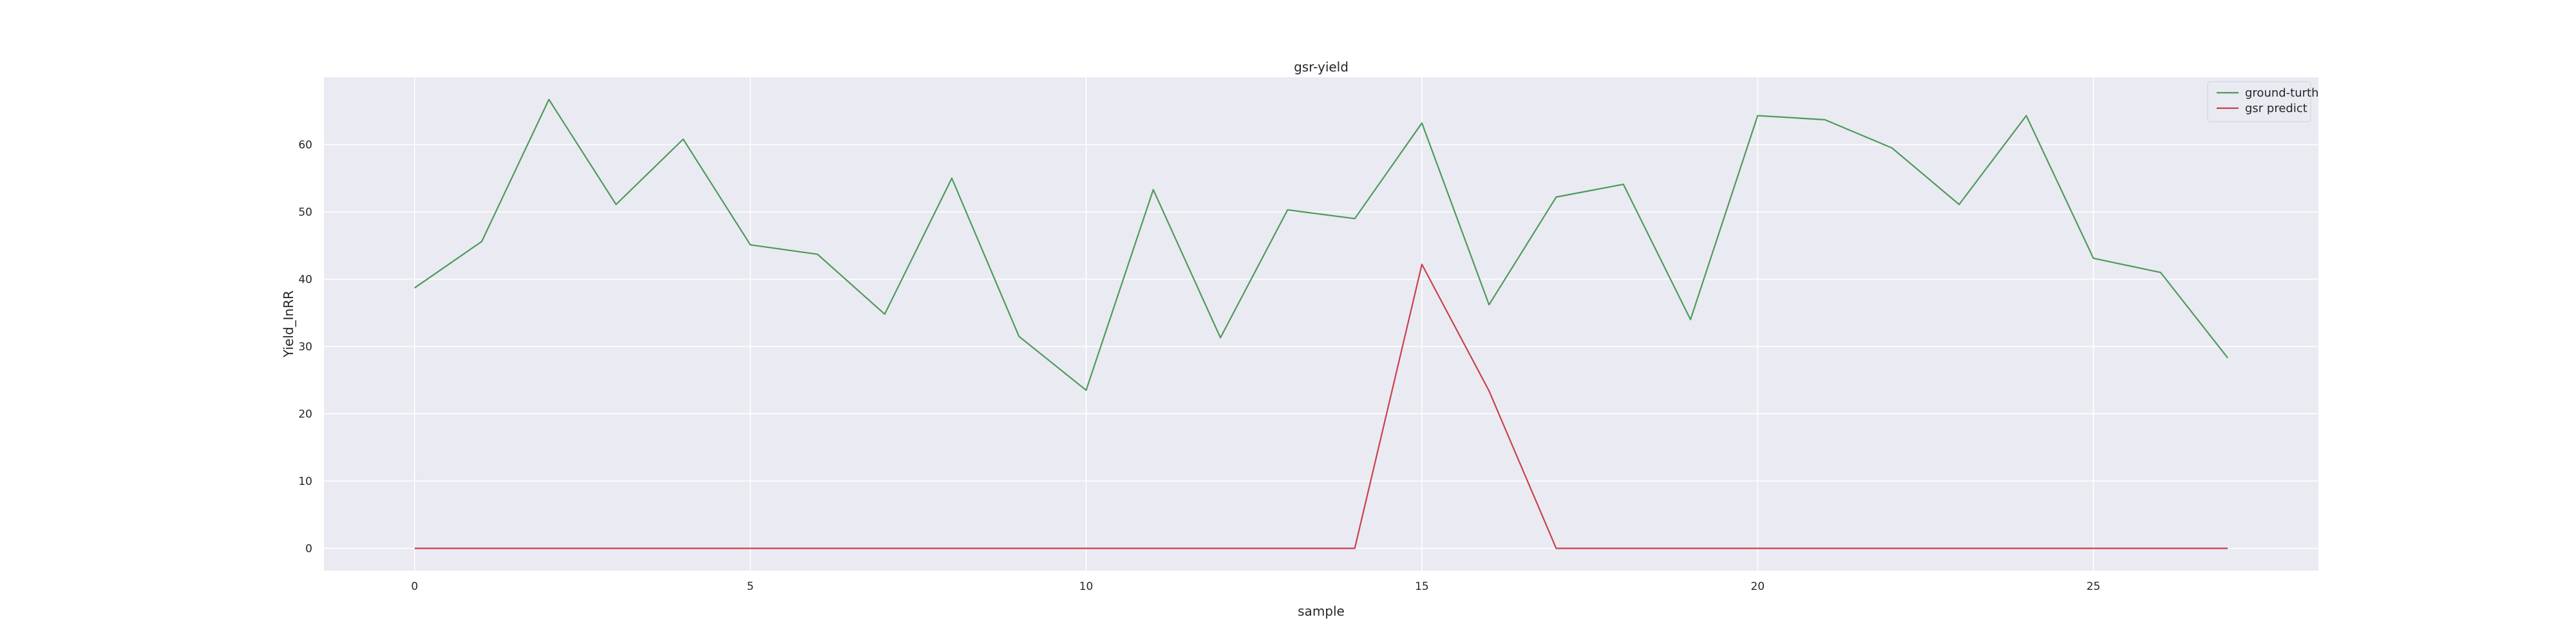  Describe the element at coordinates (1321, 611) in the screenshot. I see `x-axis-label: sample` at that location.